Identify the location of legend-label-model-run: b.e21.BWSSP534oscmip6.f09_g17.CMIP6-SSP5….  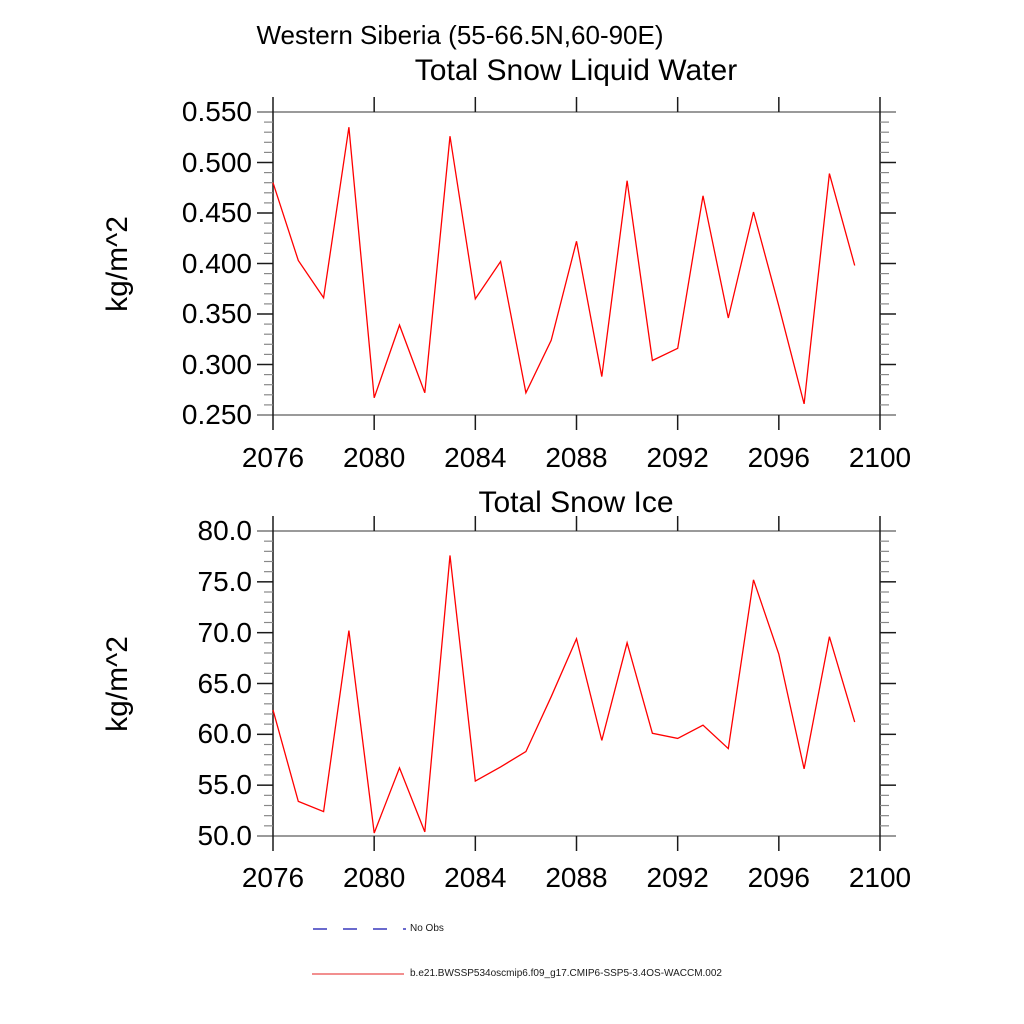
(566, 973).